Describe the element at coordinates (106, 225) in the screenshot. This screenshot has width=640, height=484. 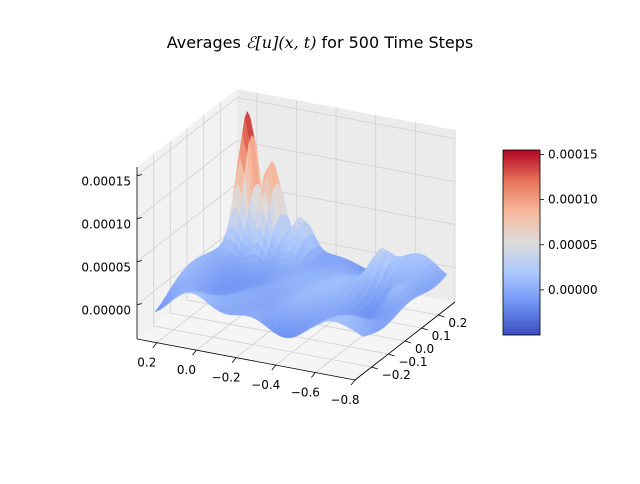
I see `z-tick-label: 0.00010` at that location.